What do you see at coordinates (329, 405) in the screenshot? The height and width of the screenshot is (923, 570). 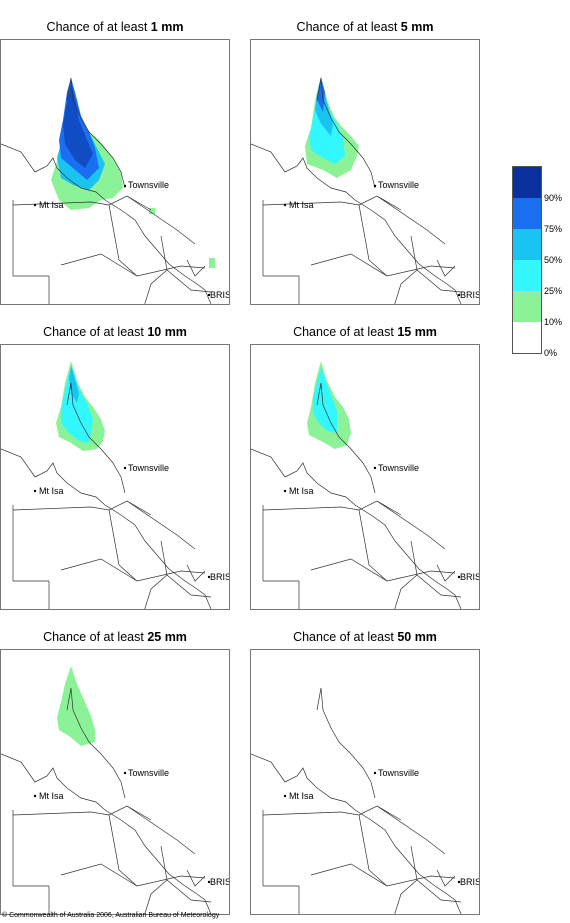 I see `coverage-15mm` at bounding box center [329, 405].